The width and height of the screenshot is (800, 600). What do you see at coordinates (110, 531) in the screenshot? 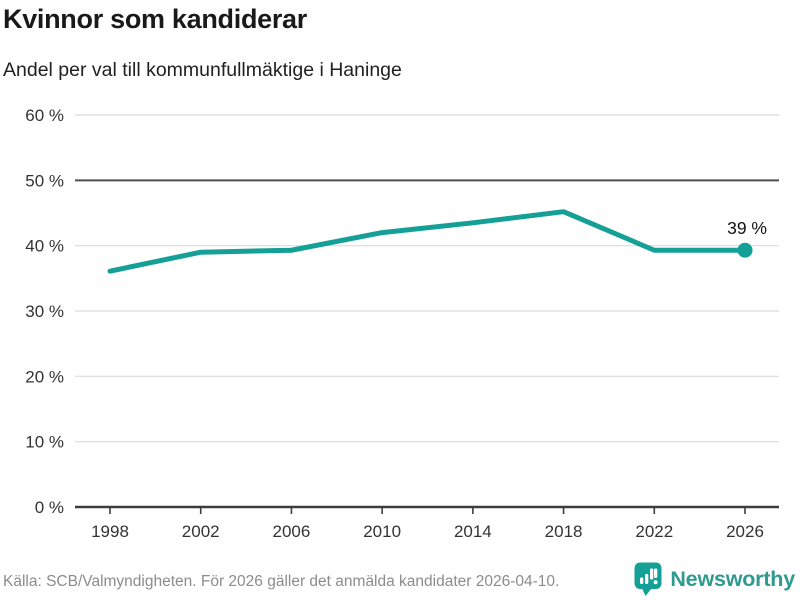
I see `x-tick-label: 1998` at bounding box center [110, 531].